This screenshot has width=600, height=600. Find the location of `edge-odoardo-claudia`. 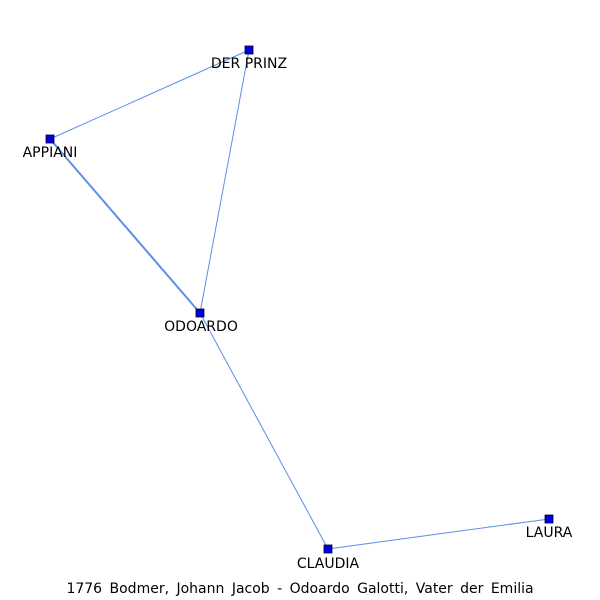

edge-odoardo-claudia is located at coordinates (264, 431).